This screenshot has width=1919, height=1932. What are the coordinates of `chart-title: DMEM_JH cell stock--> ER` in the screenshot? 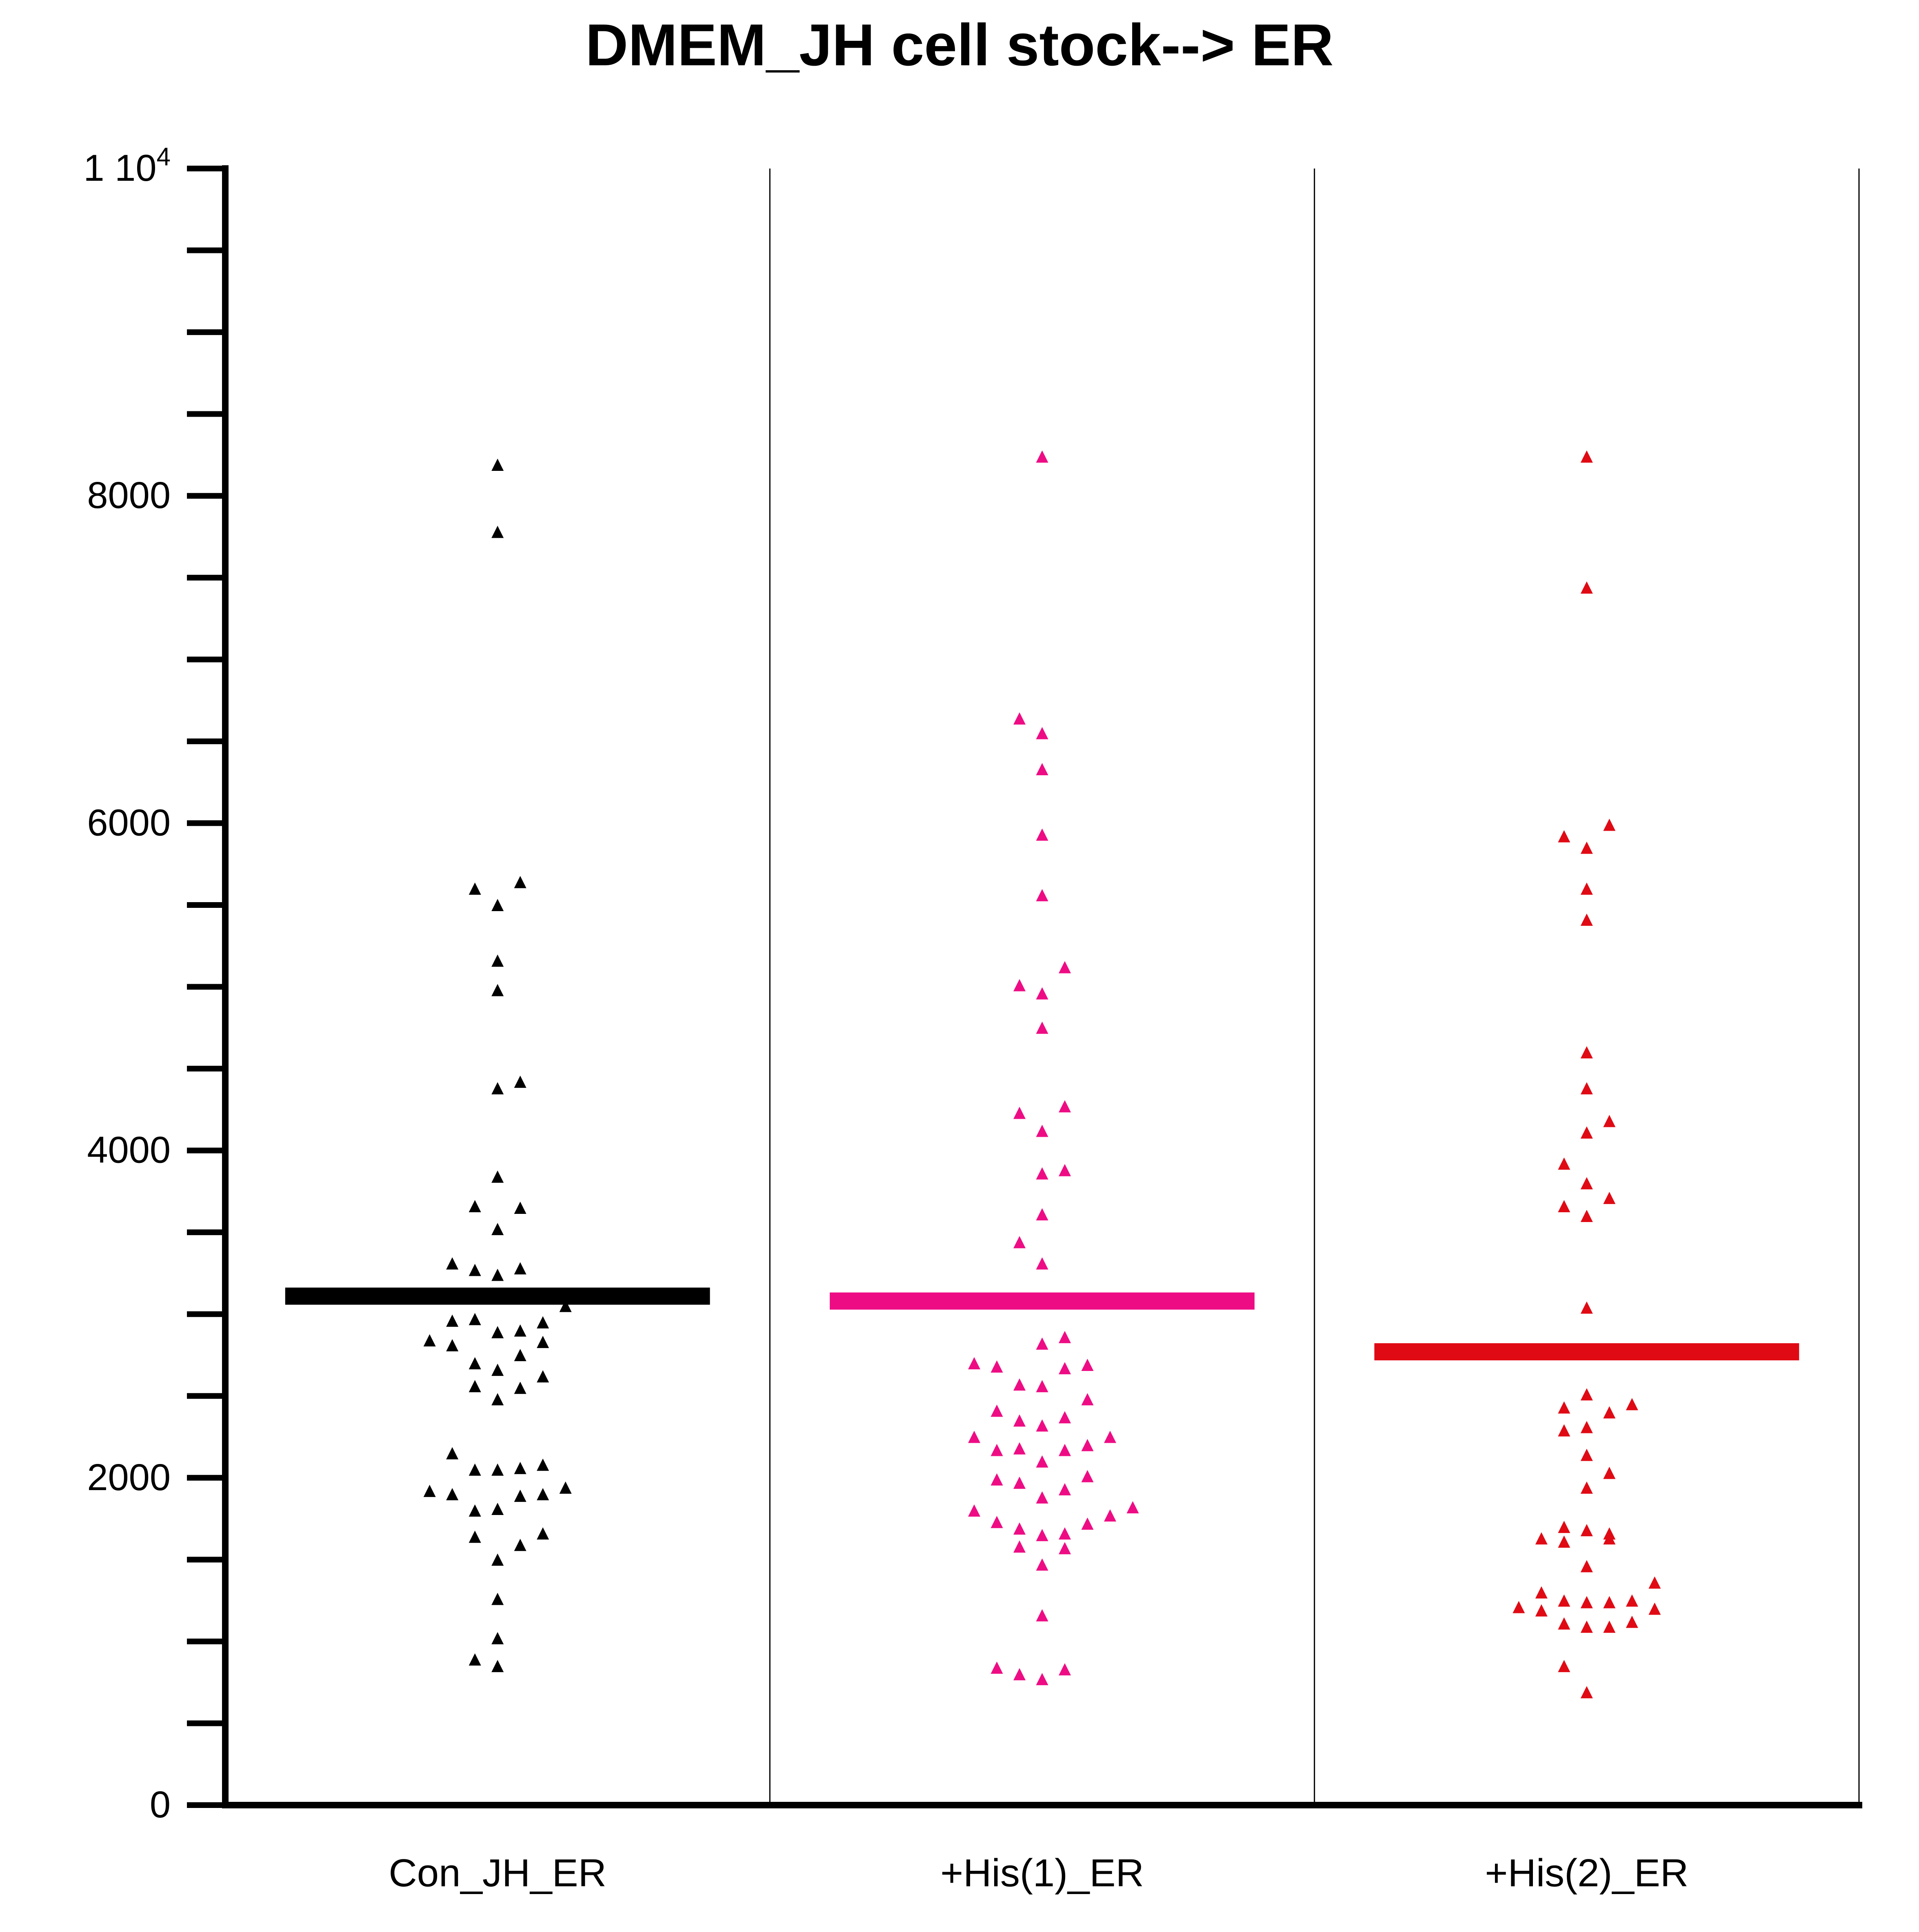 It's located at (959, 45).